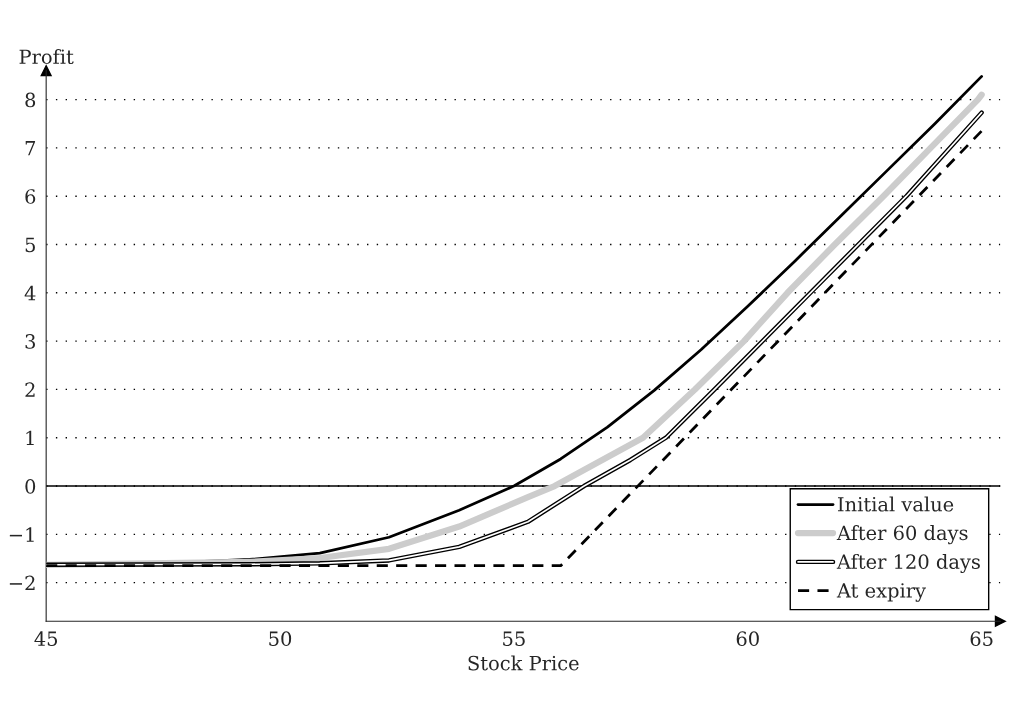 The width and height of the screenshot is (1026, 706). Describe the element at coordinates (895, 504) in the screenshot. I see `legend-label: Initial value` at that location.